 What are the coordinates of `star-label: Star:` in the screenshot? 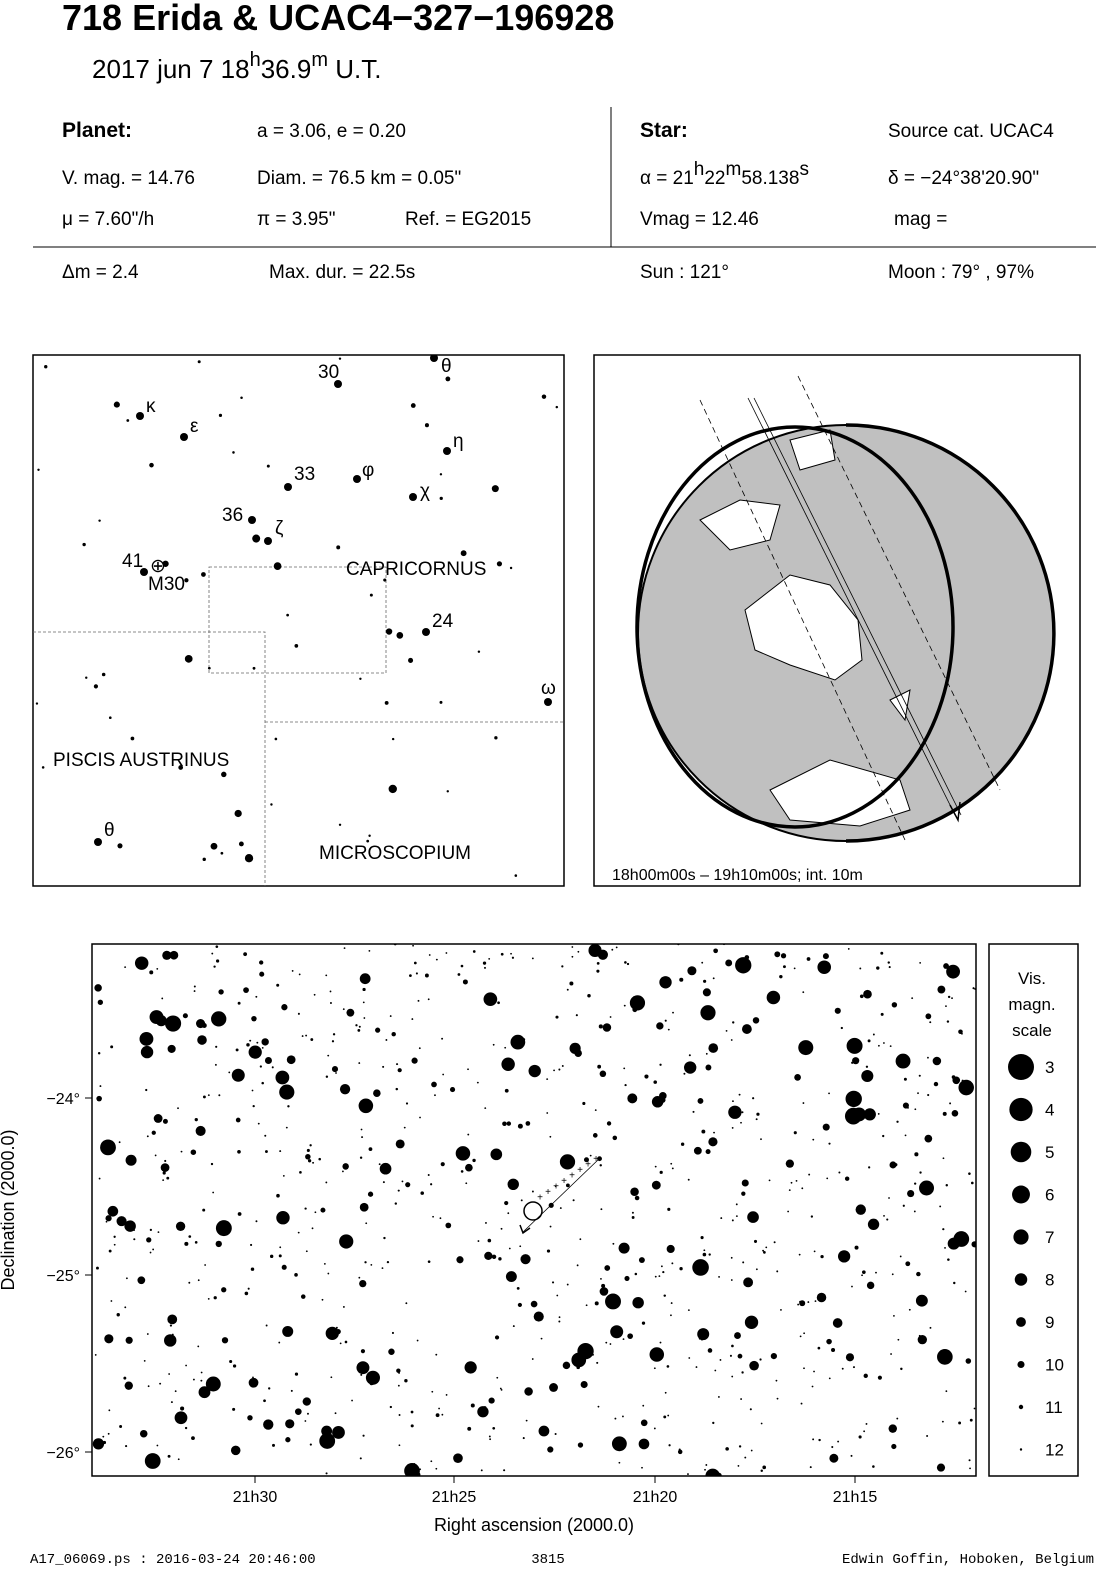 It's located at (664, 130).